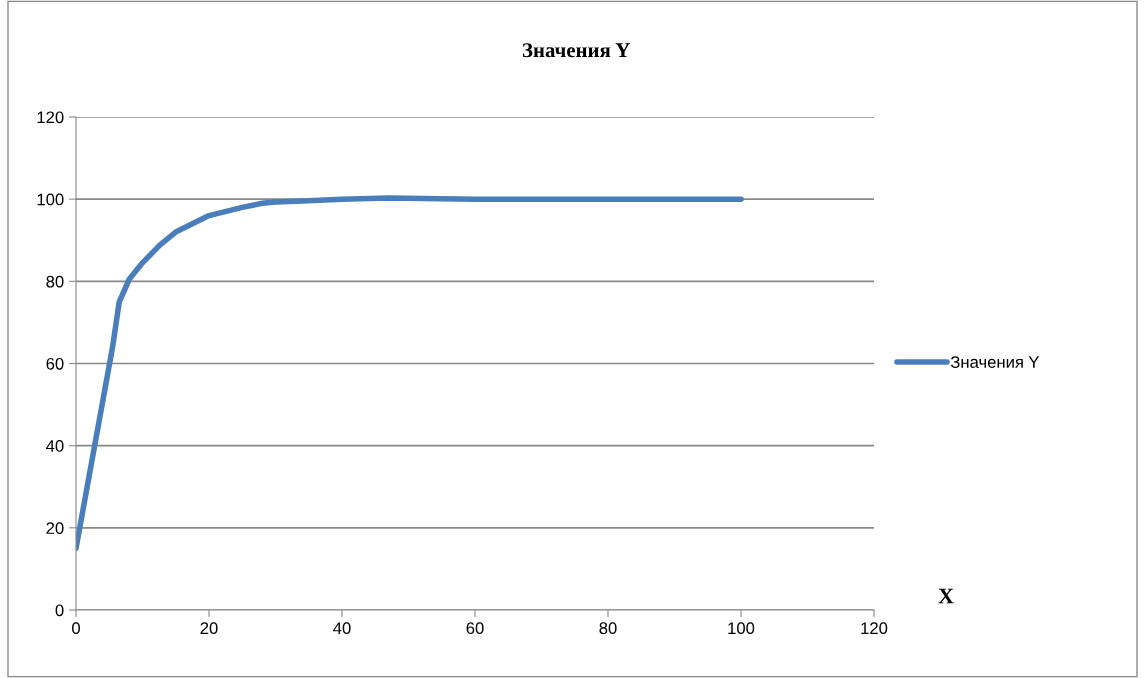 The width and height of the screenshot is (1145, 678). I want to click on x-tick-label: 20, so click(209, 628).